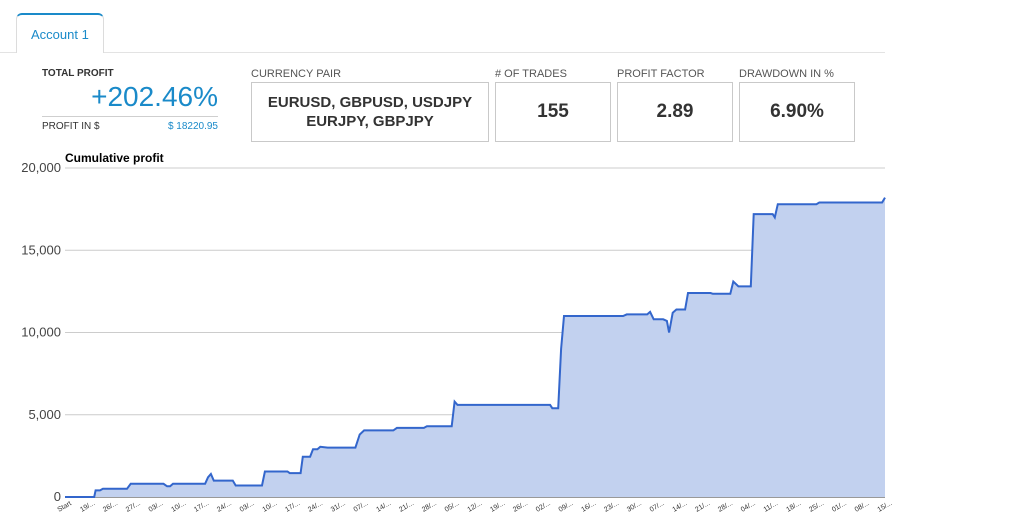  I want to click on total-profit-value: +202.46%, so click(154, 96).